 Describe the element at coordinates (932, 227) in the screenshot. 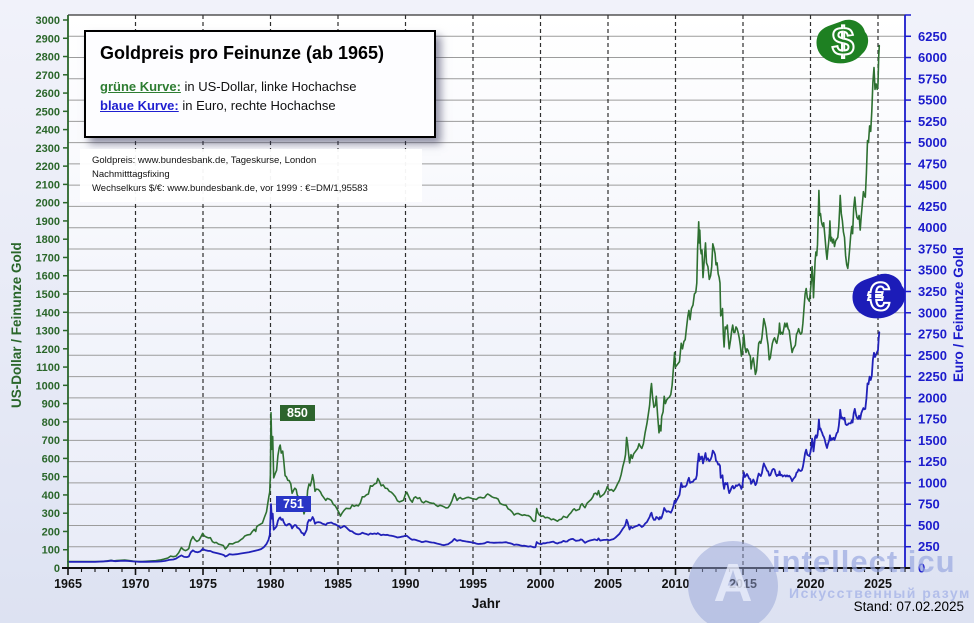

I see `right-tick-label: 4000` at that location.